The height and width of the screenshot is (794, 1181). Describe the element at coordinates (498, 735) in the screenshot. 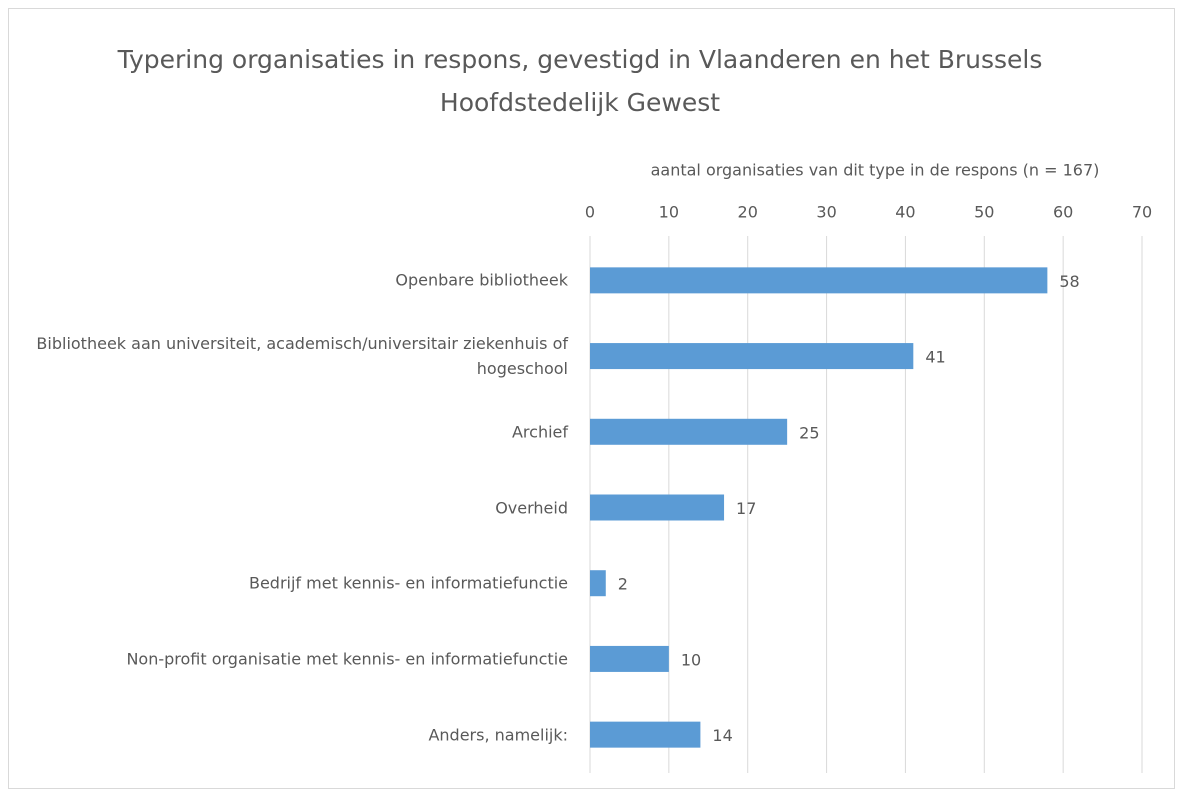

I see `category-label: Anders, namelijk:` at that location.